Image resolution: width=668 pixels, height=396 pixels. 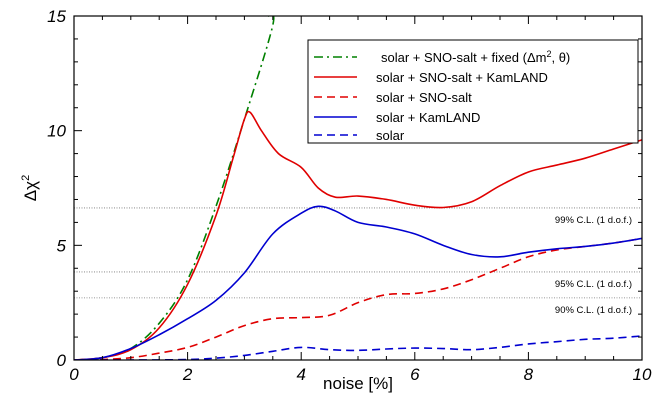 I want to click on y-tick-label: 10, so click(x=56, y=131).